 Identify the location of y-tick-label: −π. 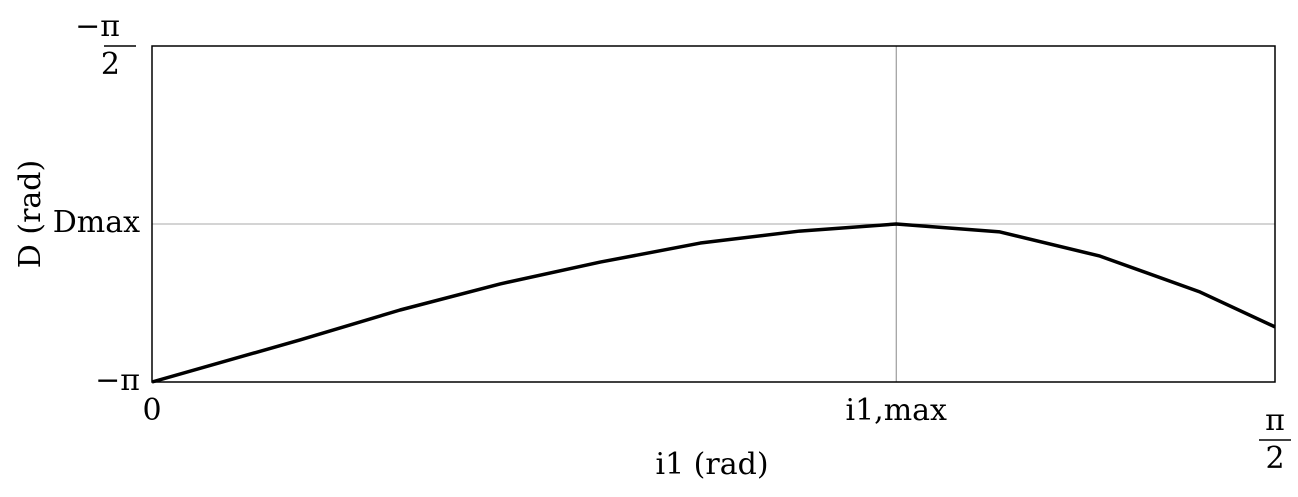
(117, 380).